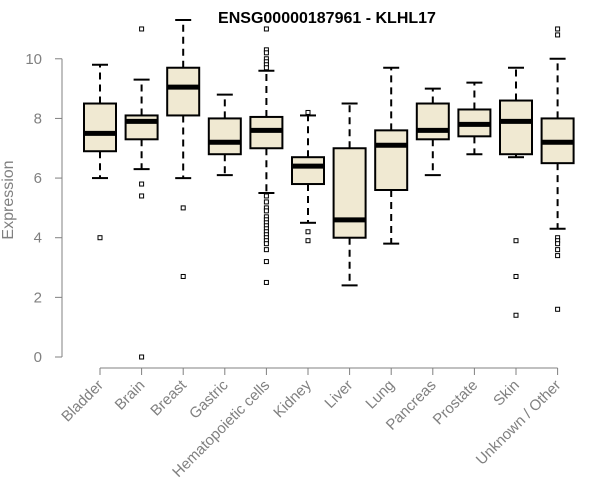 The width and height of the screenshot is (600, 500). I want to click on x-tick-label: Liver, so click(338, 394).